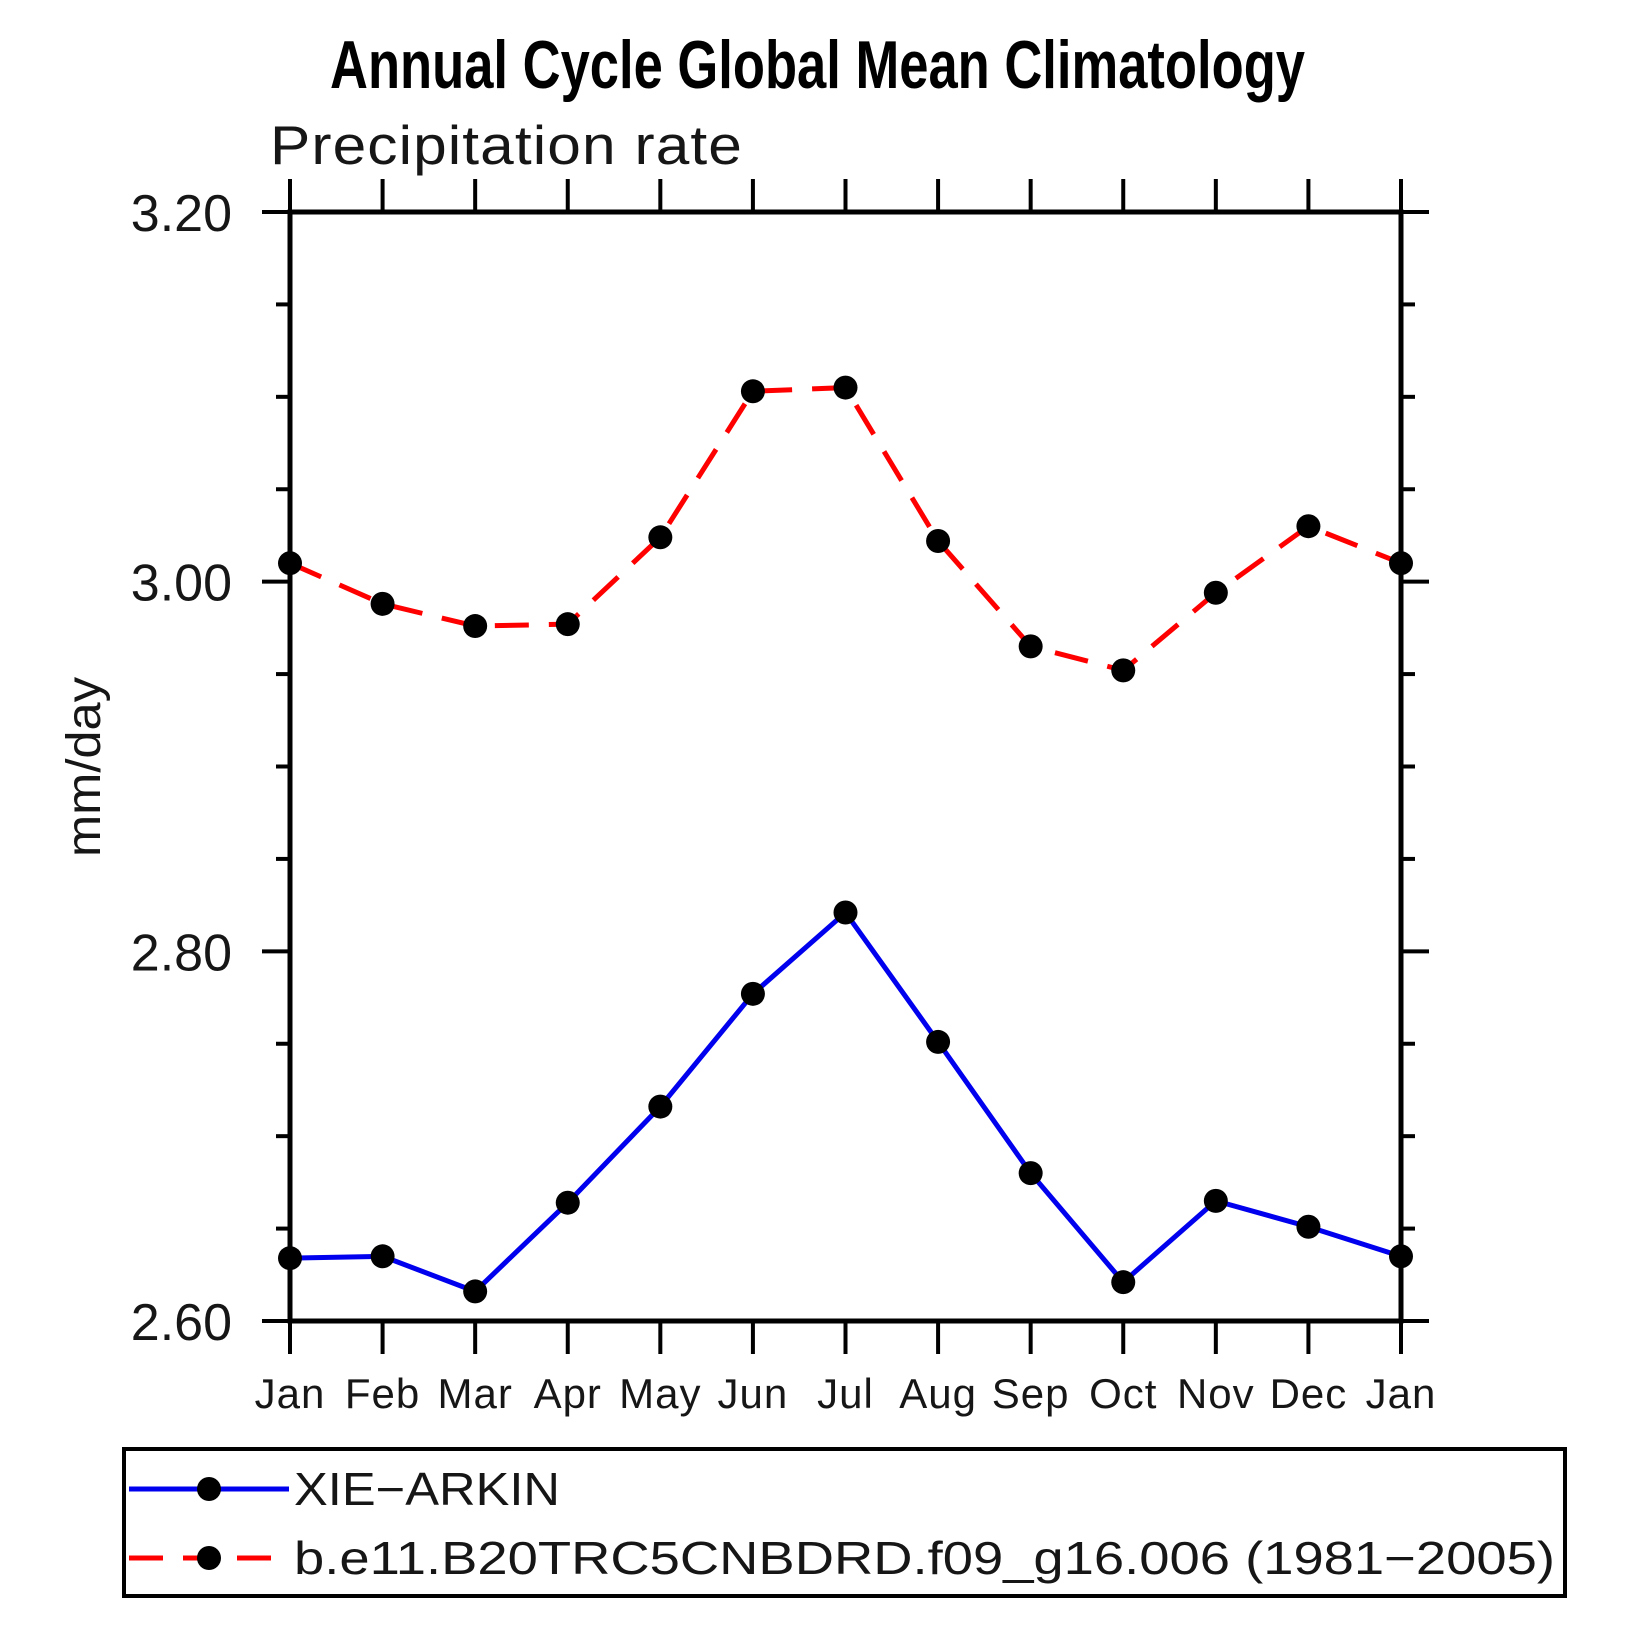  I want to click on y-tick-label: 3.20, so click(181, 214).